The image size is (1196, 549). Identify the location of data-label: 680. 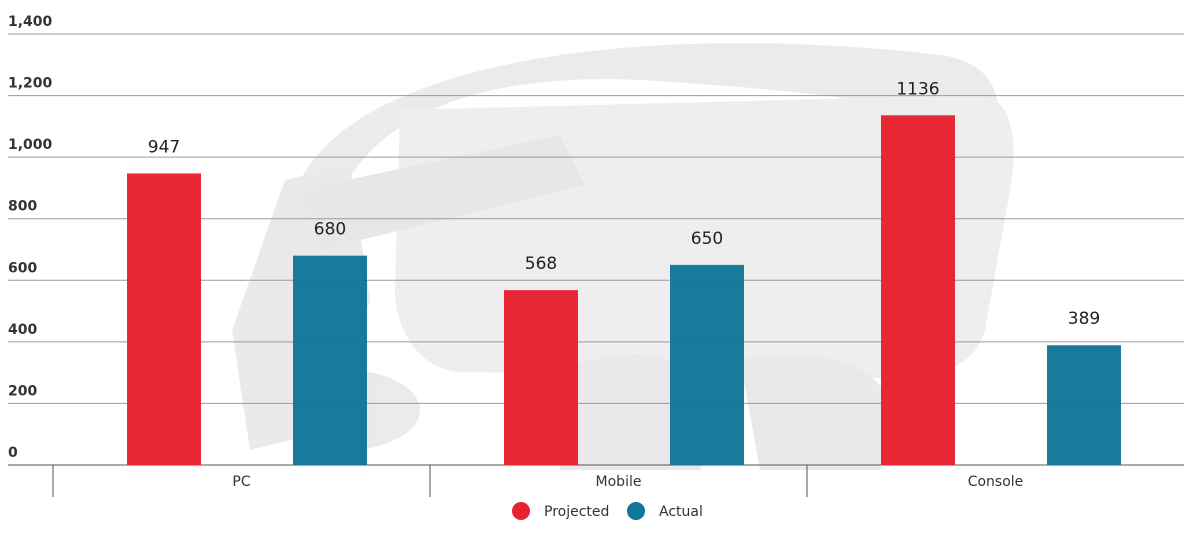
(330, 230).